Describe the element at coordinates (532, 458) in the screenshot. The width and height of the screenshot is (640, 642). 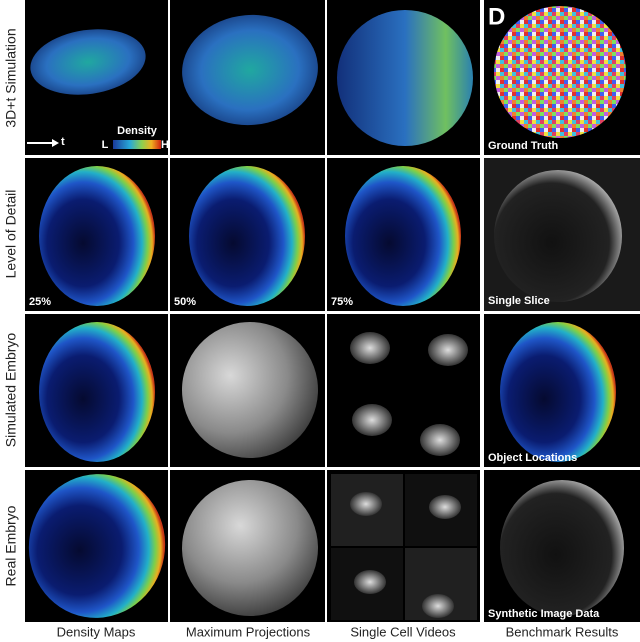
I see `benchmark-label: Object Locations` at that location.